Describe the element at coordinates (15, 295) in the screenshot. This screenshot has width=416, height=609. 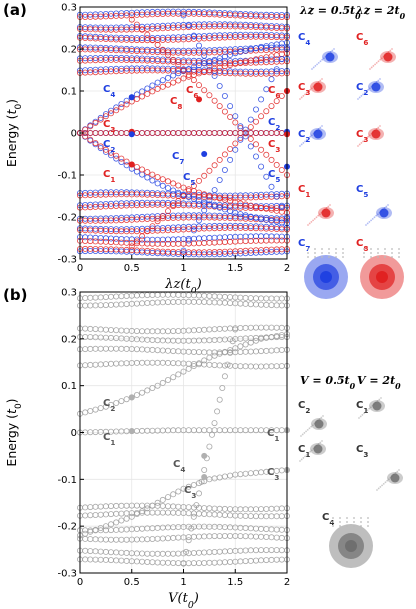
I see `panel-b-label: (b)` at that location.